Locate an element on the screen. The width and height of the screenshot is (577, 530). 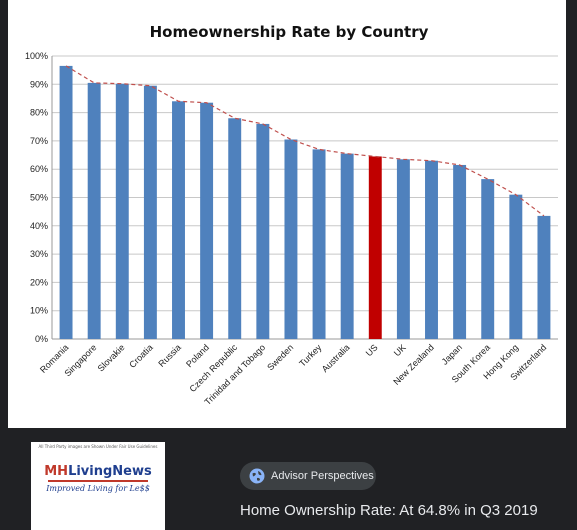
y-tick-label: 40% is located at coordinates (39, 226).